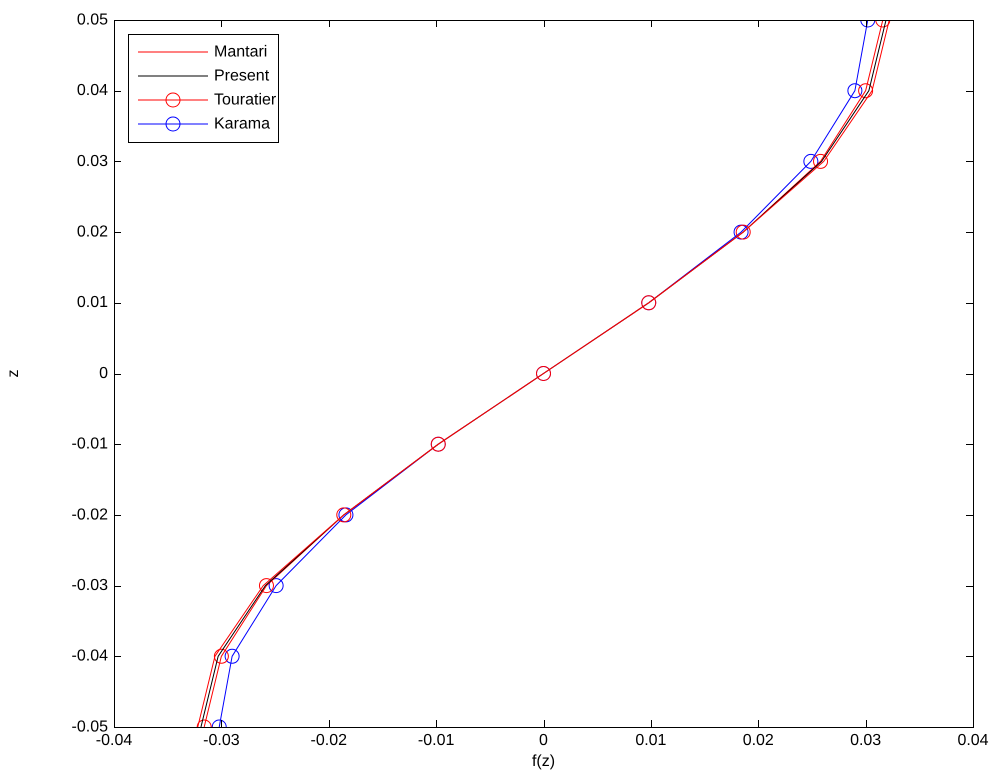 Image resolution: width=1000 pixels, height=771 pixels. Describe the element at coordinates (114, 741) in the screenshot. I see `x-tick-label: -0.04` at that location.